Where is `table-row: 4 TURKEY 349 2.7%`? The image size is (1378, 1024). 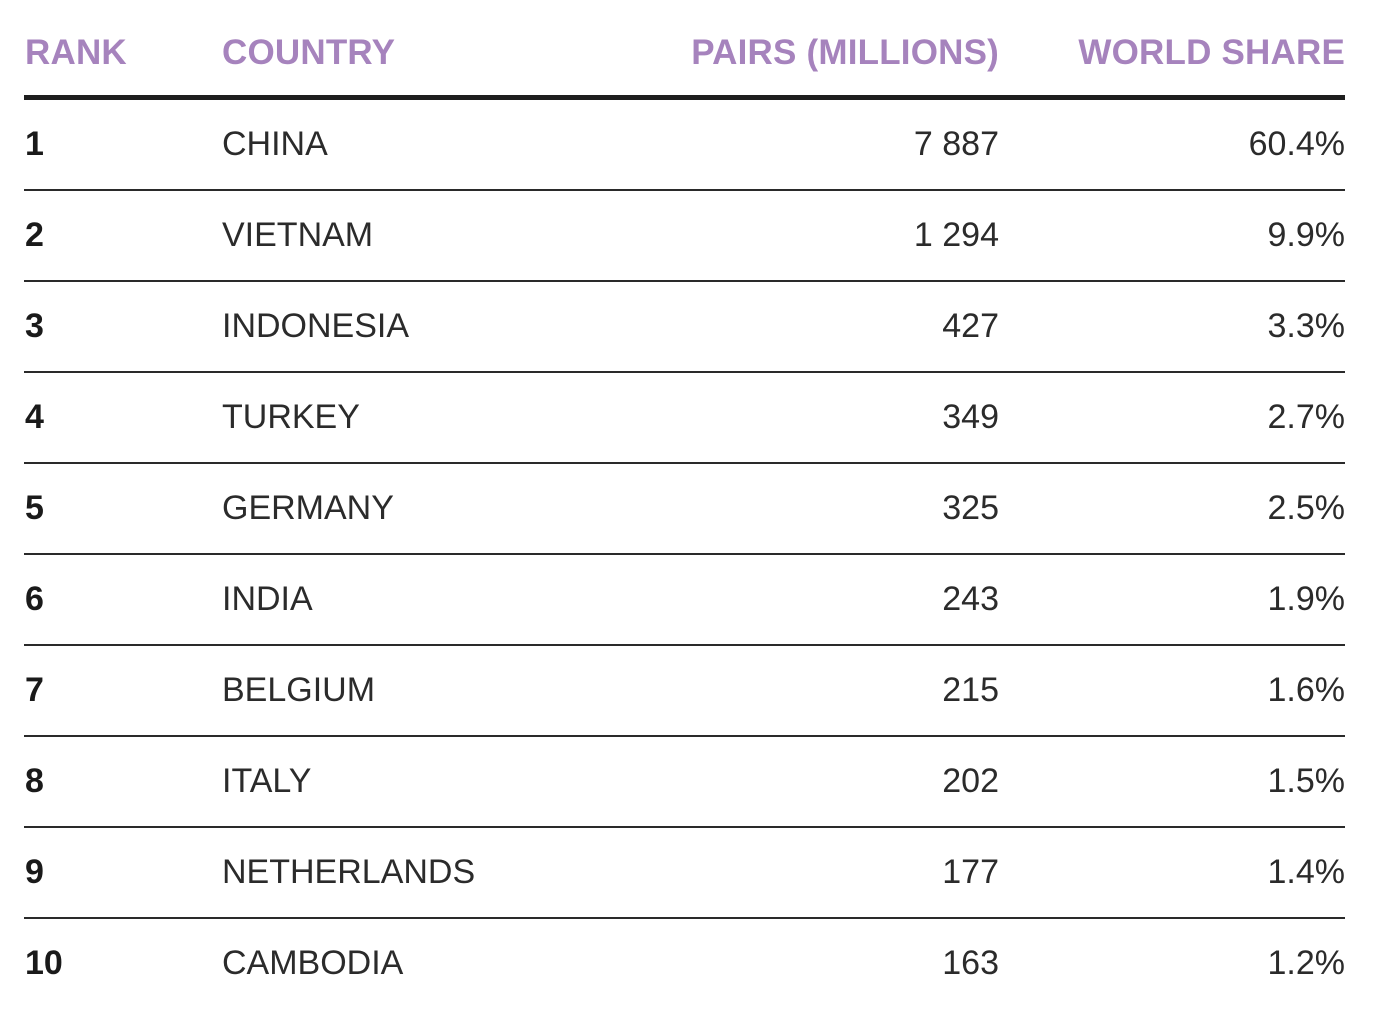
table-row: 4 TURKEY 349 2.7% is located at coordinates (684, 418).